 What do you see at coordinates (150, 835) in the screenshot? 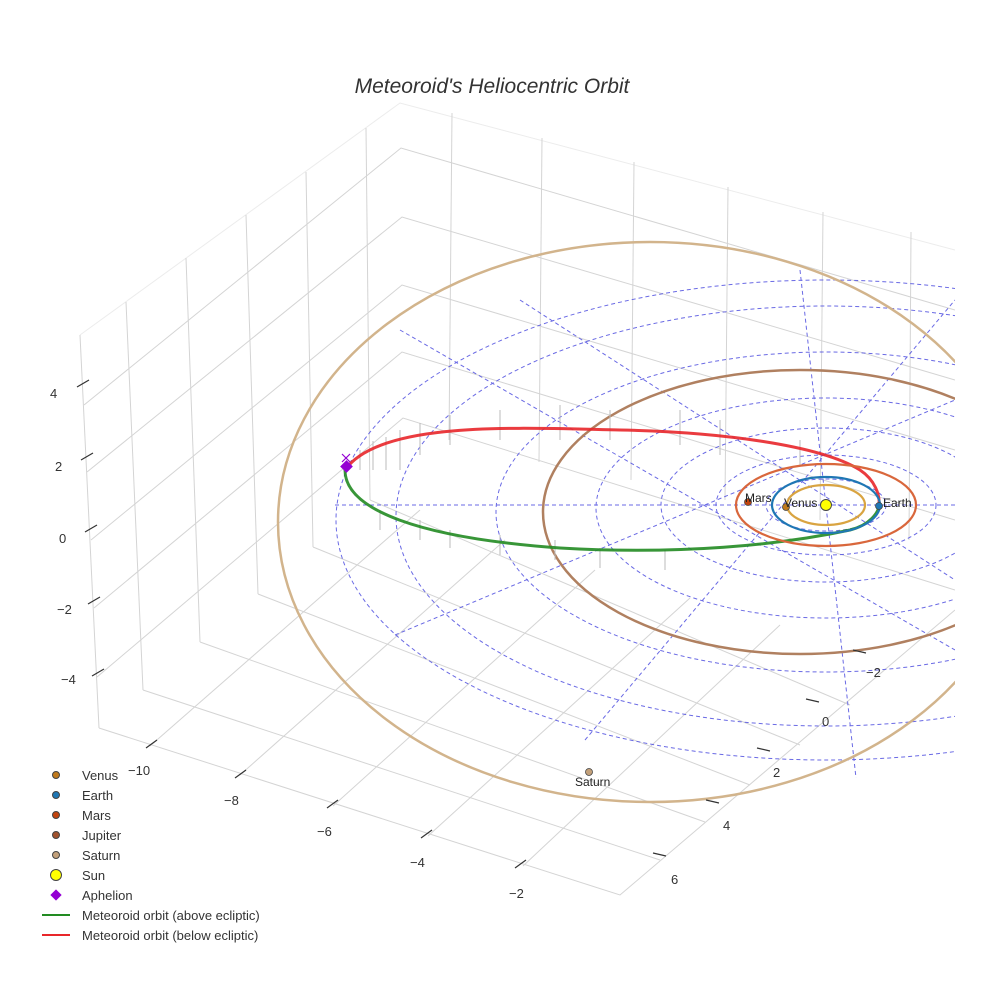
I see `legend-item-jupiter: Jupiter` at bounding box center [150, 835].